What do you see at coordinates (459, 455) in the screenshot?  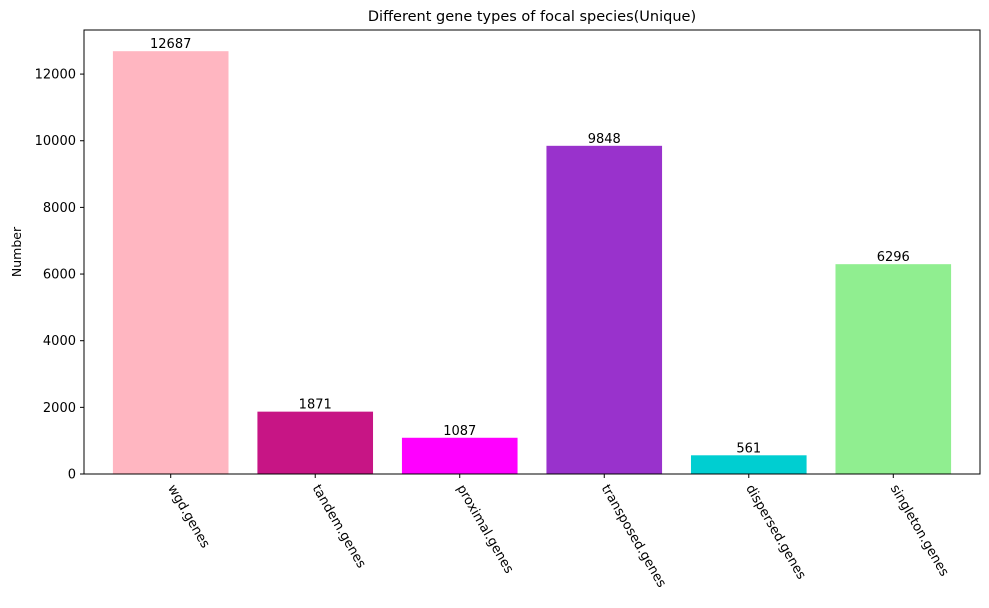 I see `bar-proximal-genes` at bounding box center [459, 455].